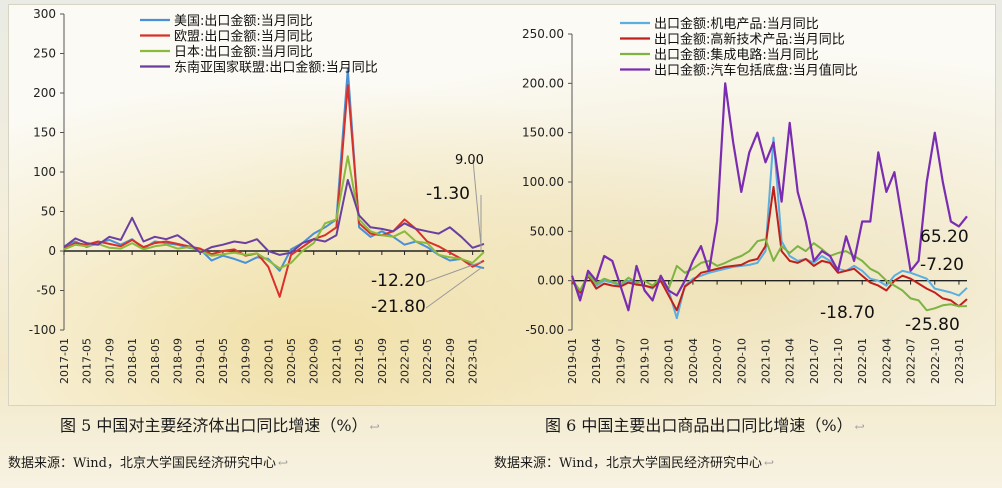 This screenshot has width=1002, height=488. What do you see at coordinates (48, 212) in the screenshot?
I see `y-tick-label: 50` at bounding box center [48, 212].